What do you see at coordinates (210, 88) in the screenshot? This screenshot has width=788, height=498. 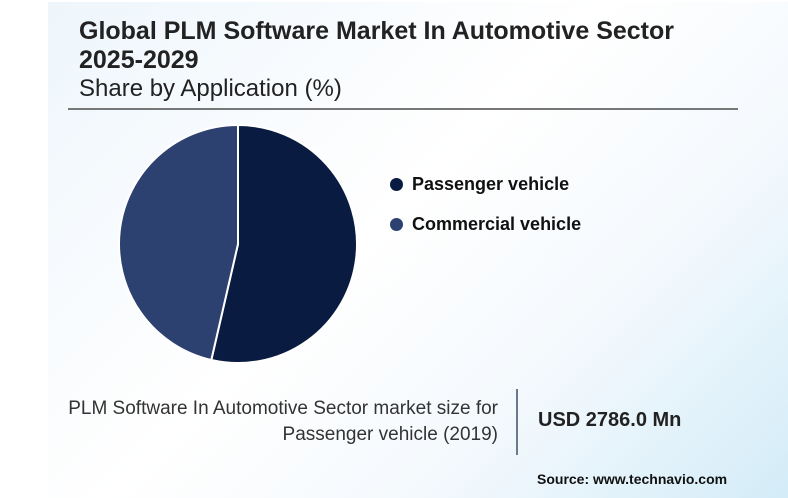 I see `chart-subtitle: Share by Application (%)` at bounding box center [210, 88].